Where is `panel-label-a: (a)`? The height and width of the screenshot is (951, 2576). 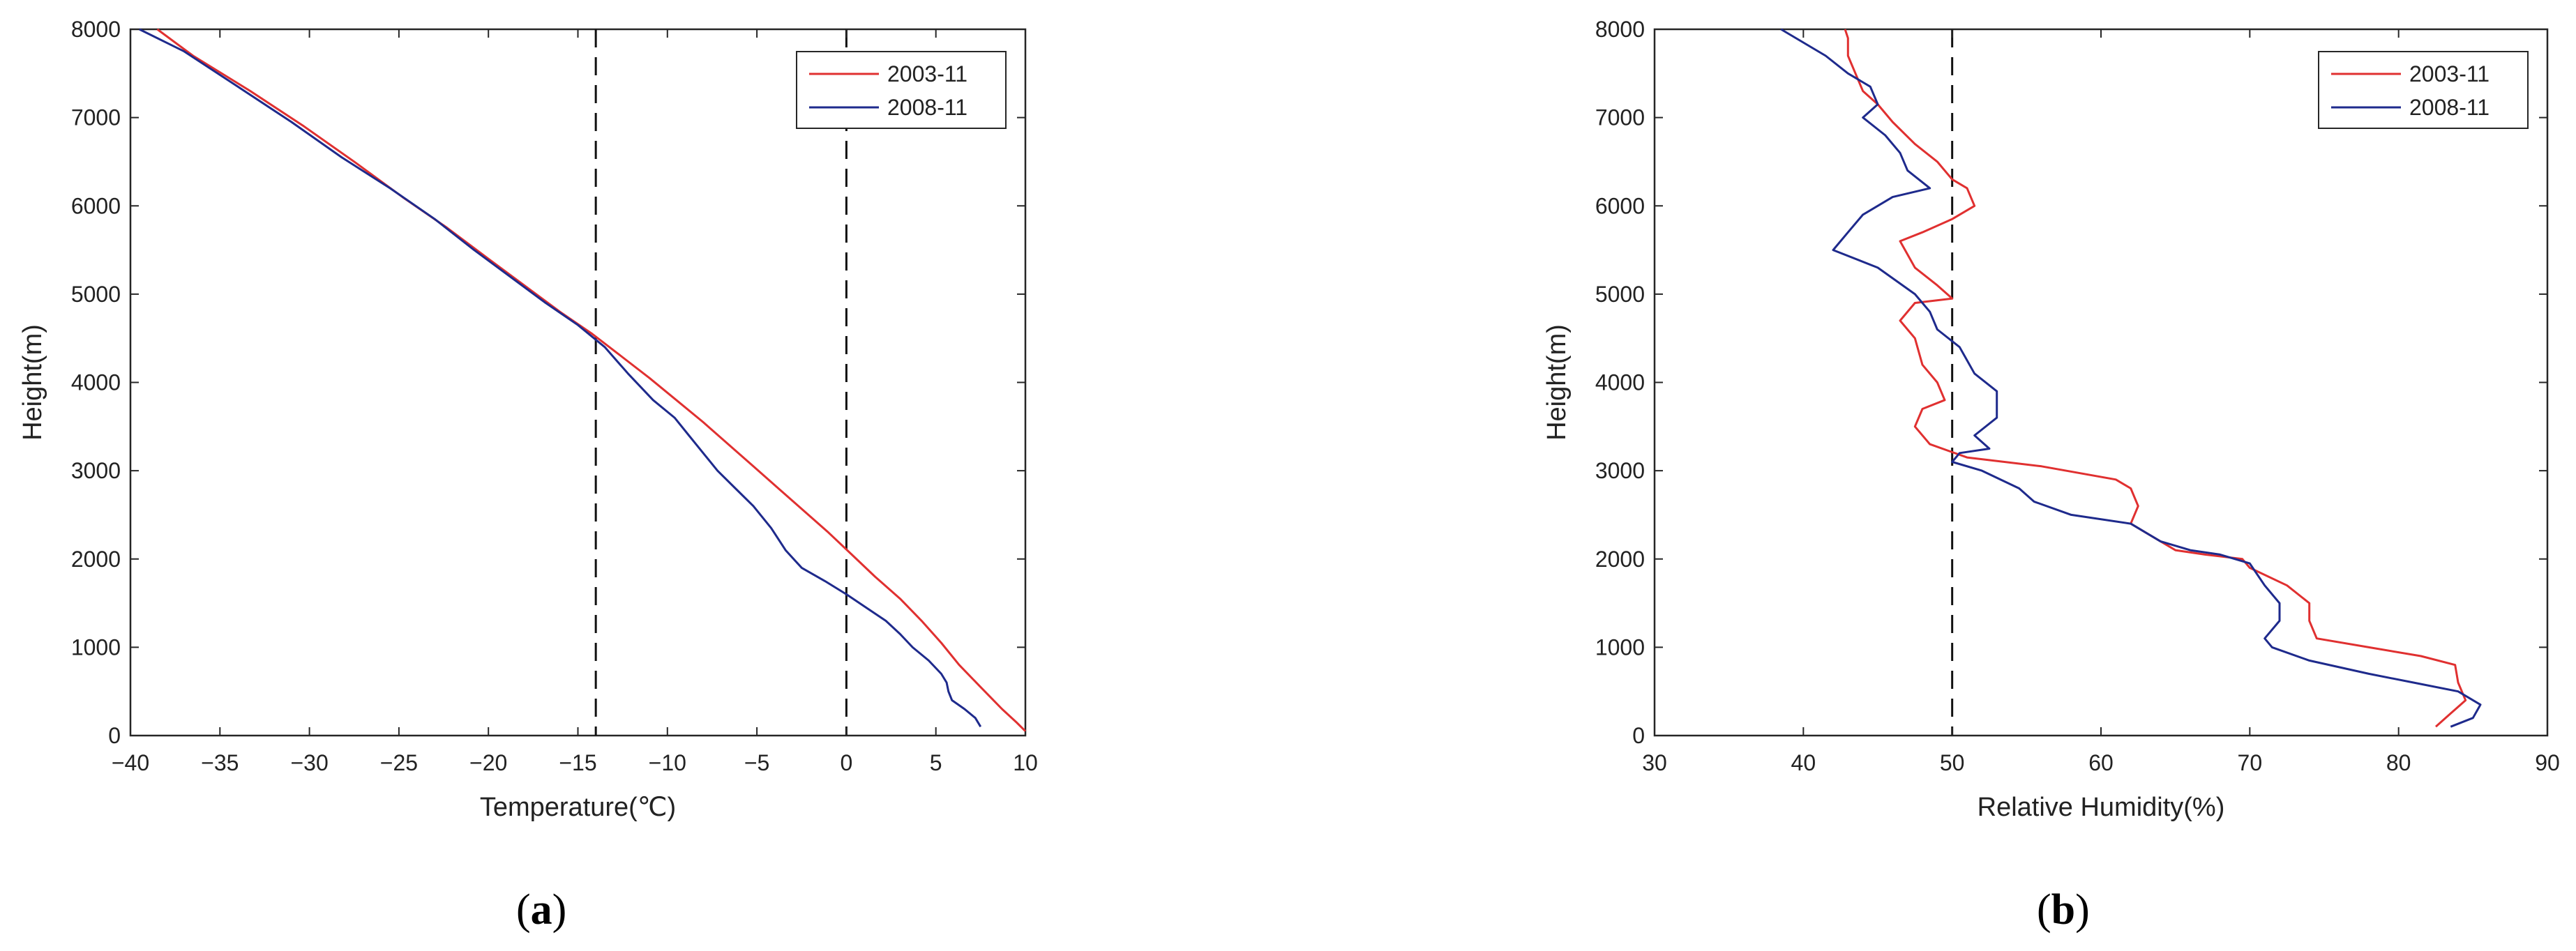
panel-label-a: (a) is located at coordinates (541, 910).